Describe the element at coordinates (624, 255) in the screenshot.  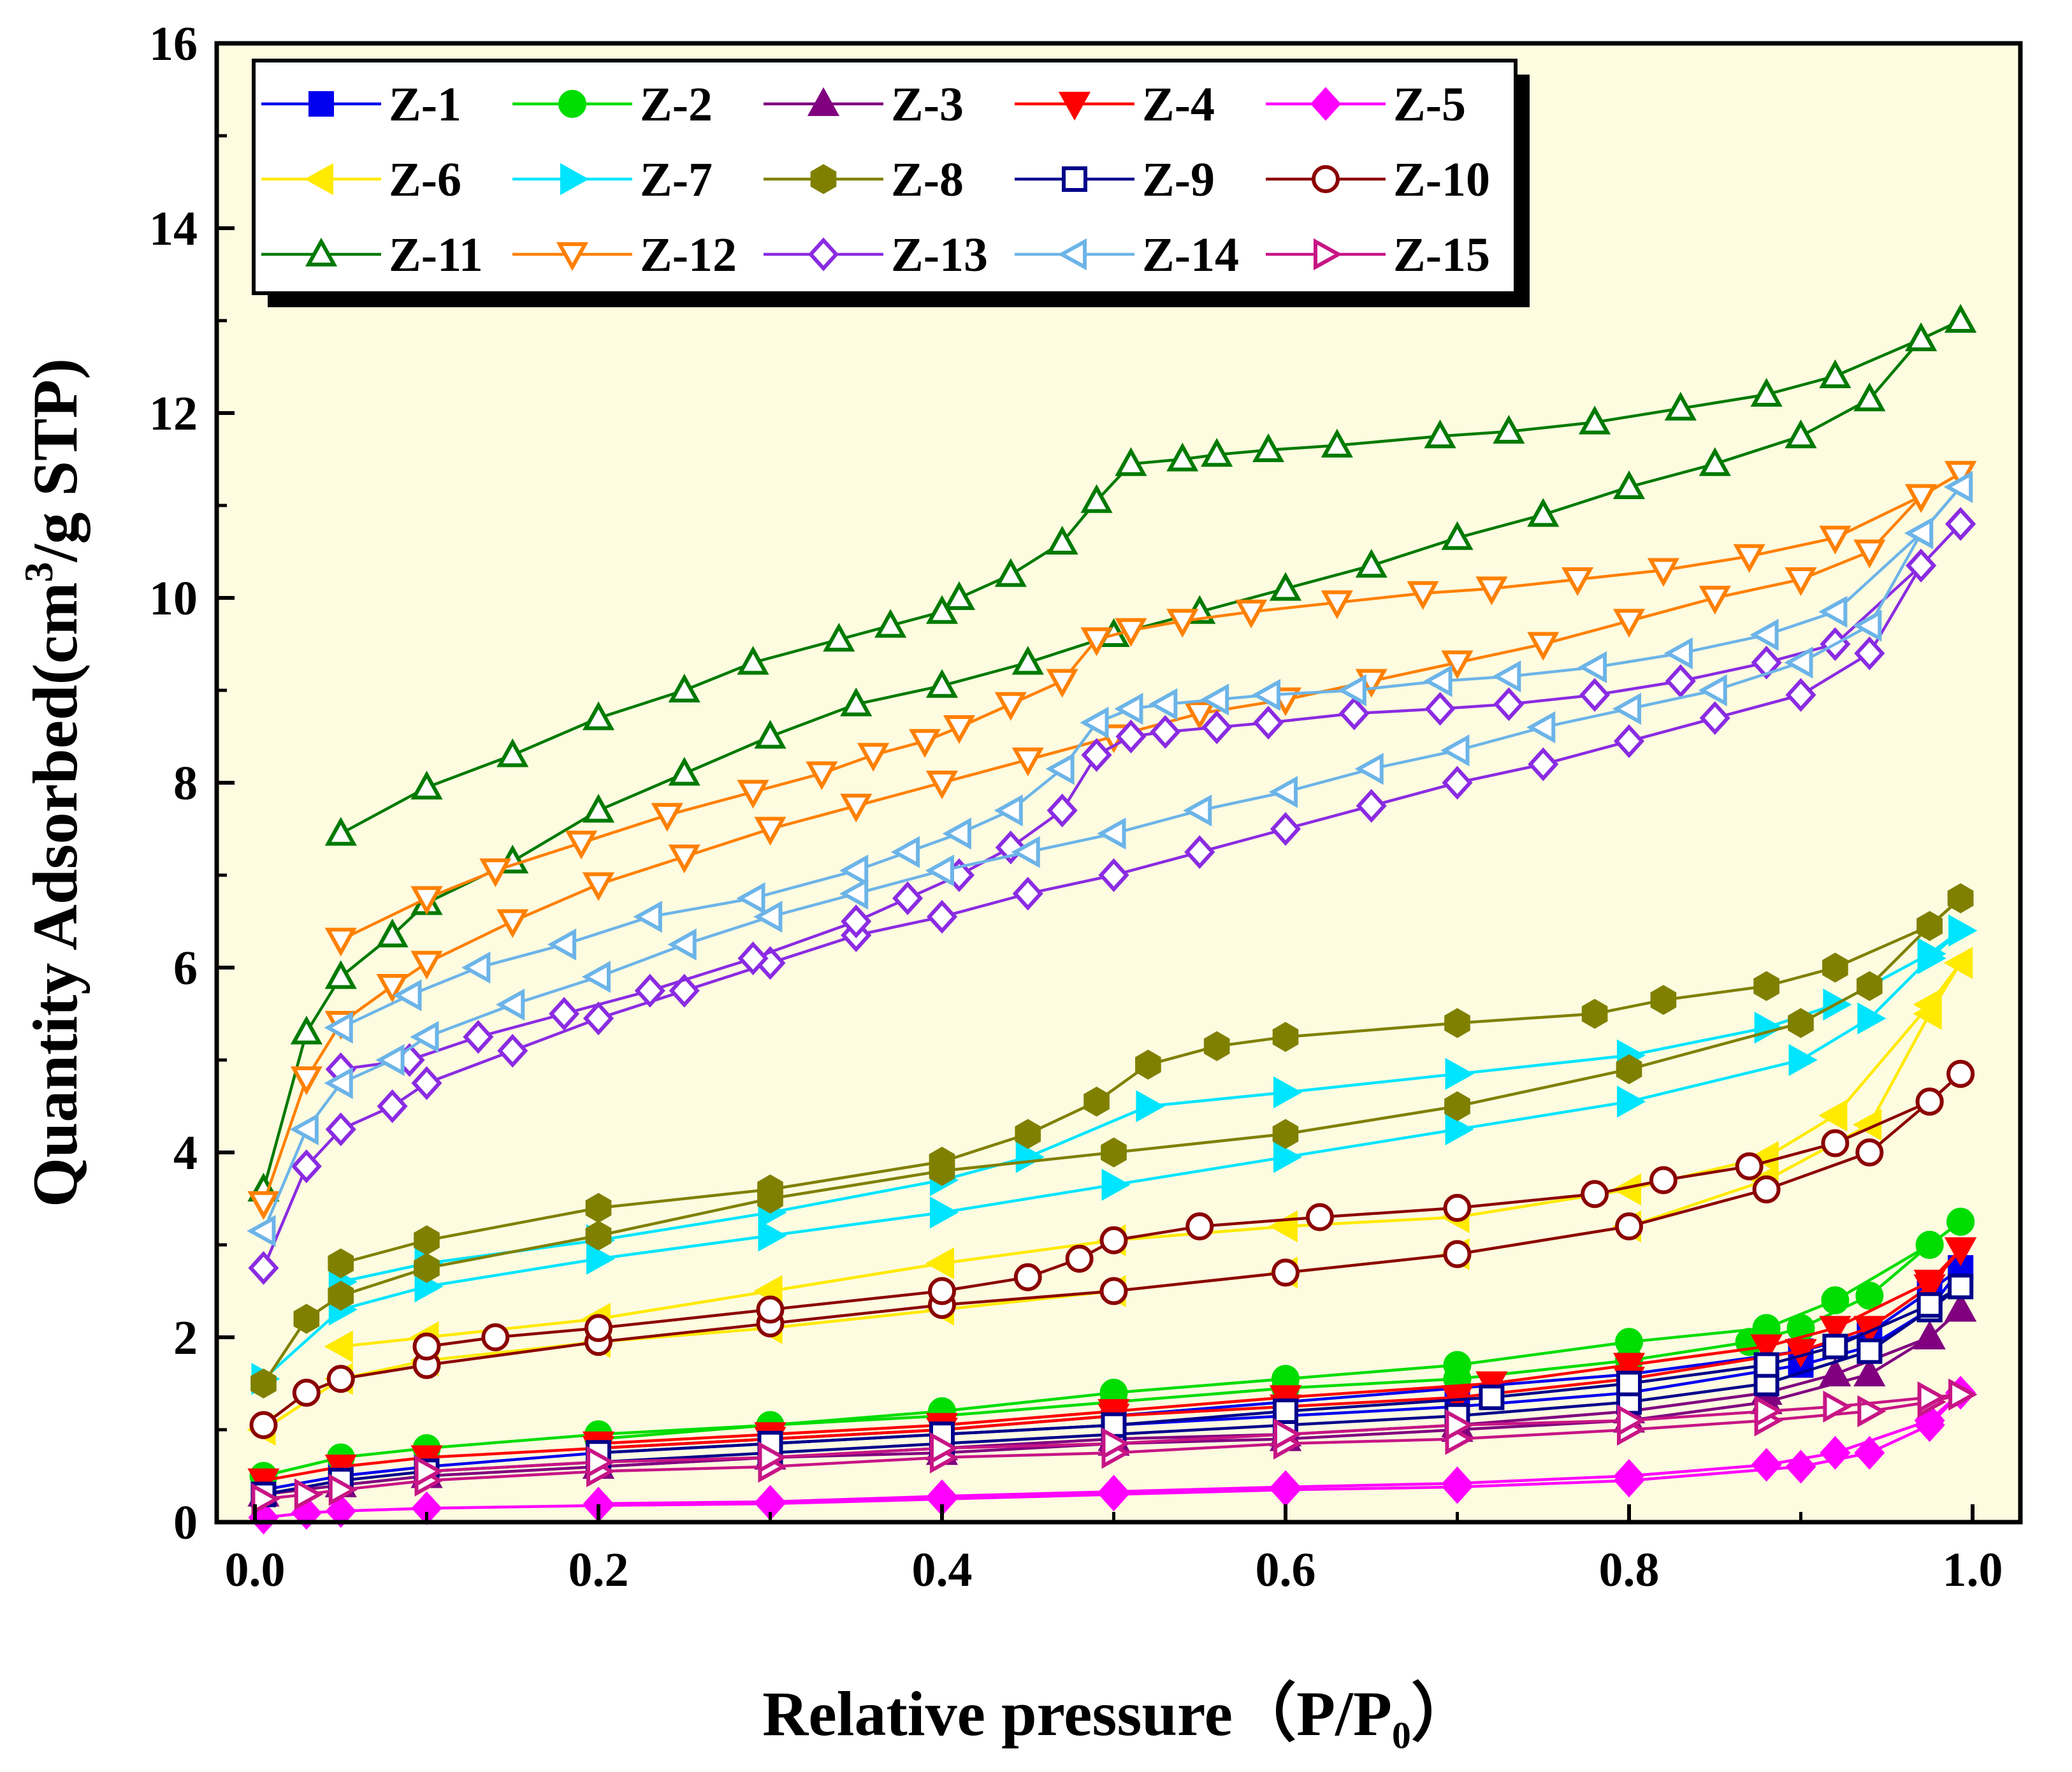
I see `legend-entry-z-12: Z-12` at that location.